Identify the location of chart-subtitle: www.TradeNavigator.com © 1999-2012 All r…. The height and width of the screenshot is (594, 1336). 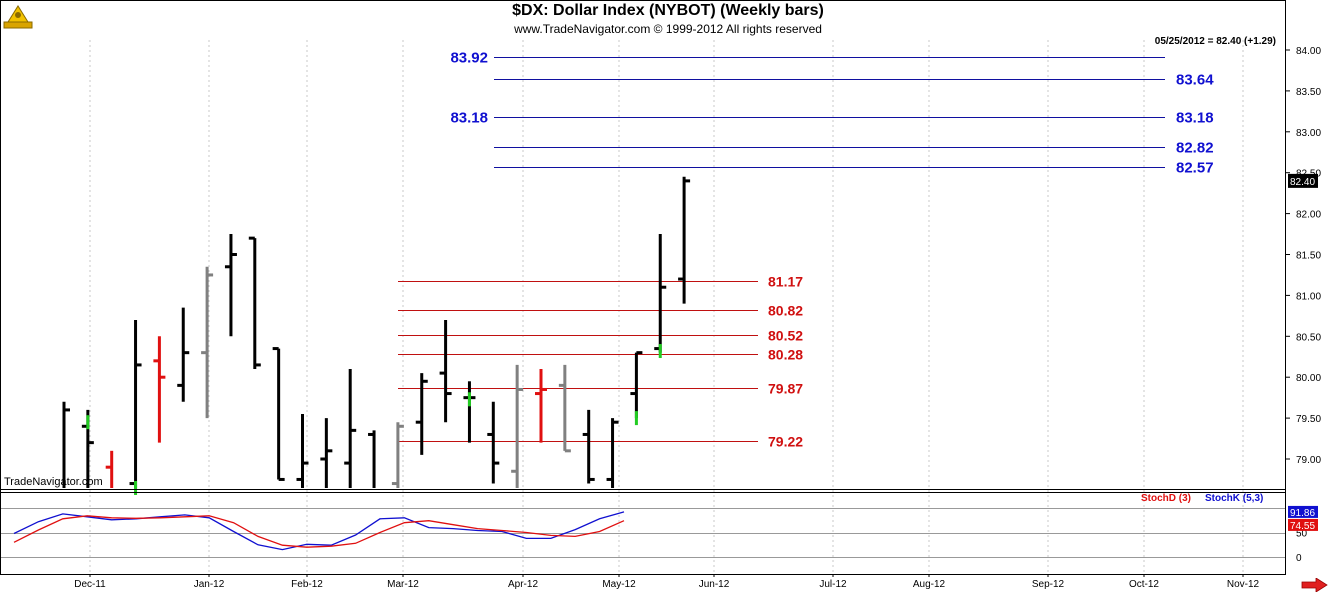
(668, 29).